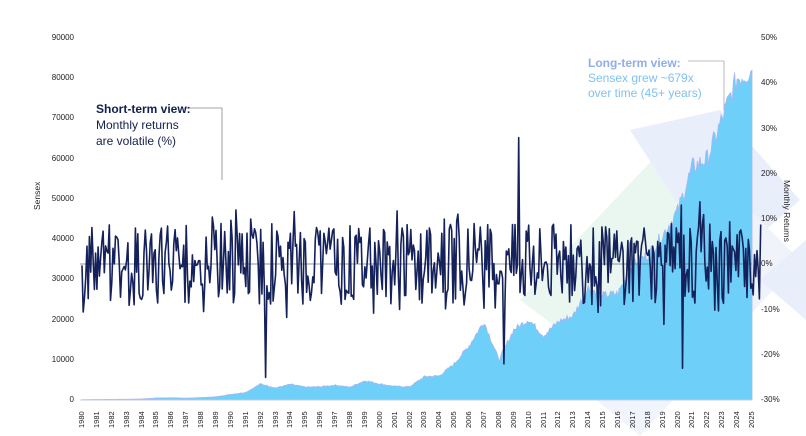 This screenshot has height=436, width=806. I want to click on right-tick: 20%, so click(769, 173).